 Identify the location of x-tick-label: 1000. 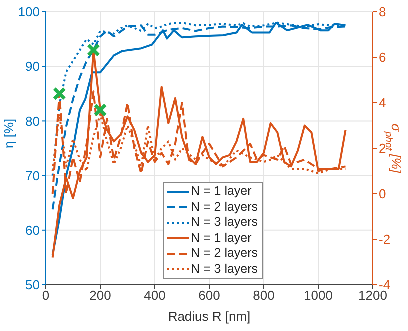
(318, 296).